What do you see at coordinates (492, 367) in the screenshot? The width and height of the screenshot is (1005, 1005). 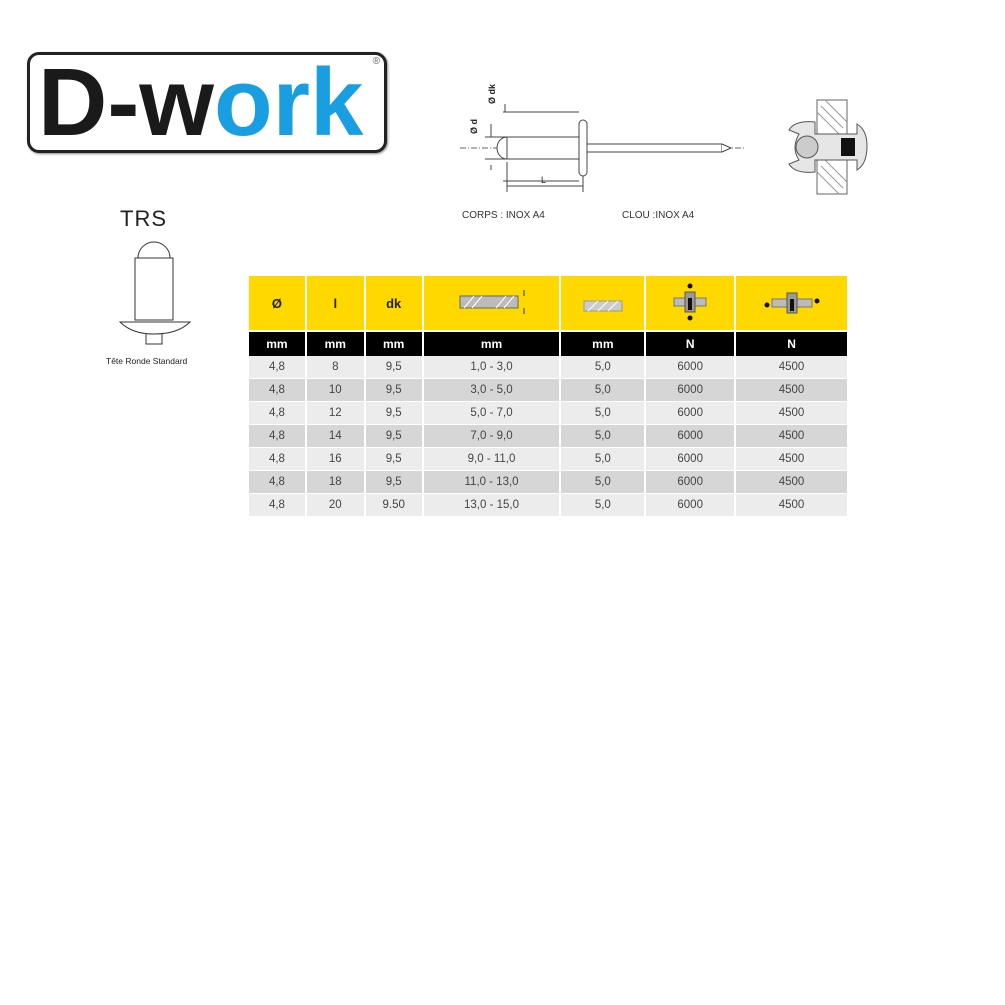 I see `table-cell: 1,0 - 3,0` at bounding box center [492, 367].